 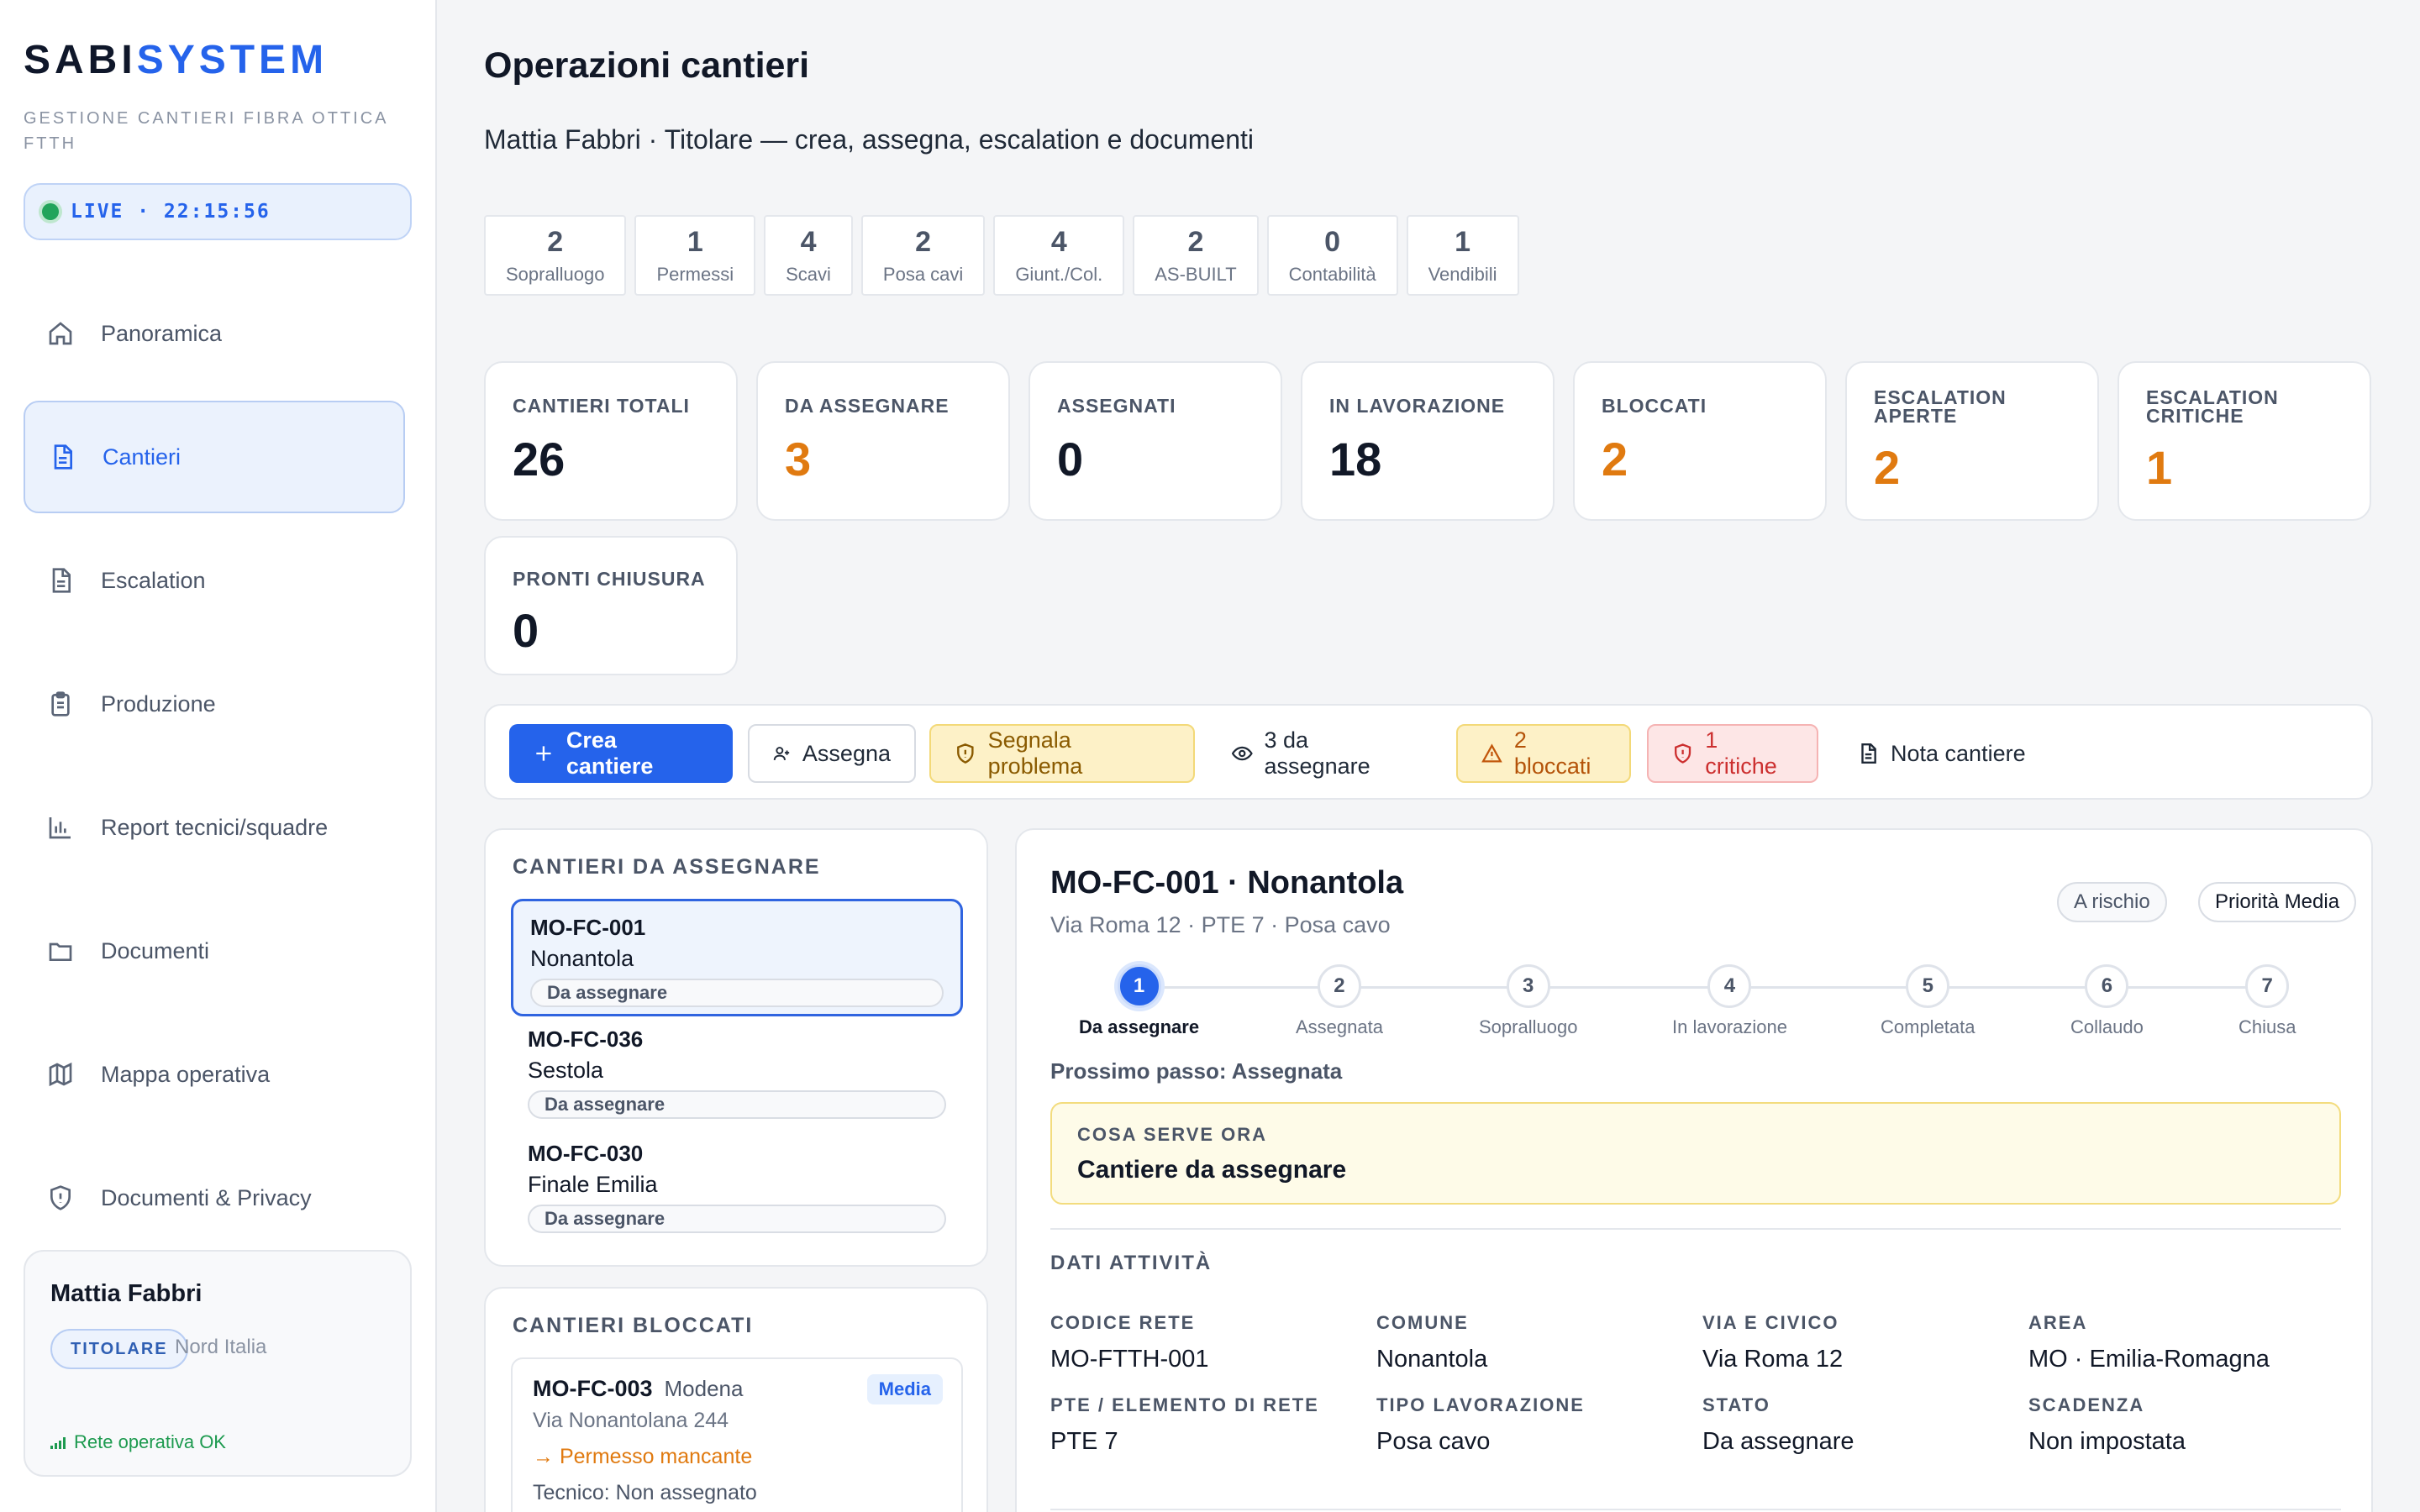 I want to click on step-number: 4, so click(x=1730, y=986).